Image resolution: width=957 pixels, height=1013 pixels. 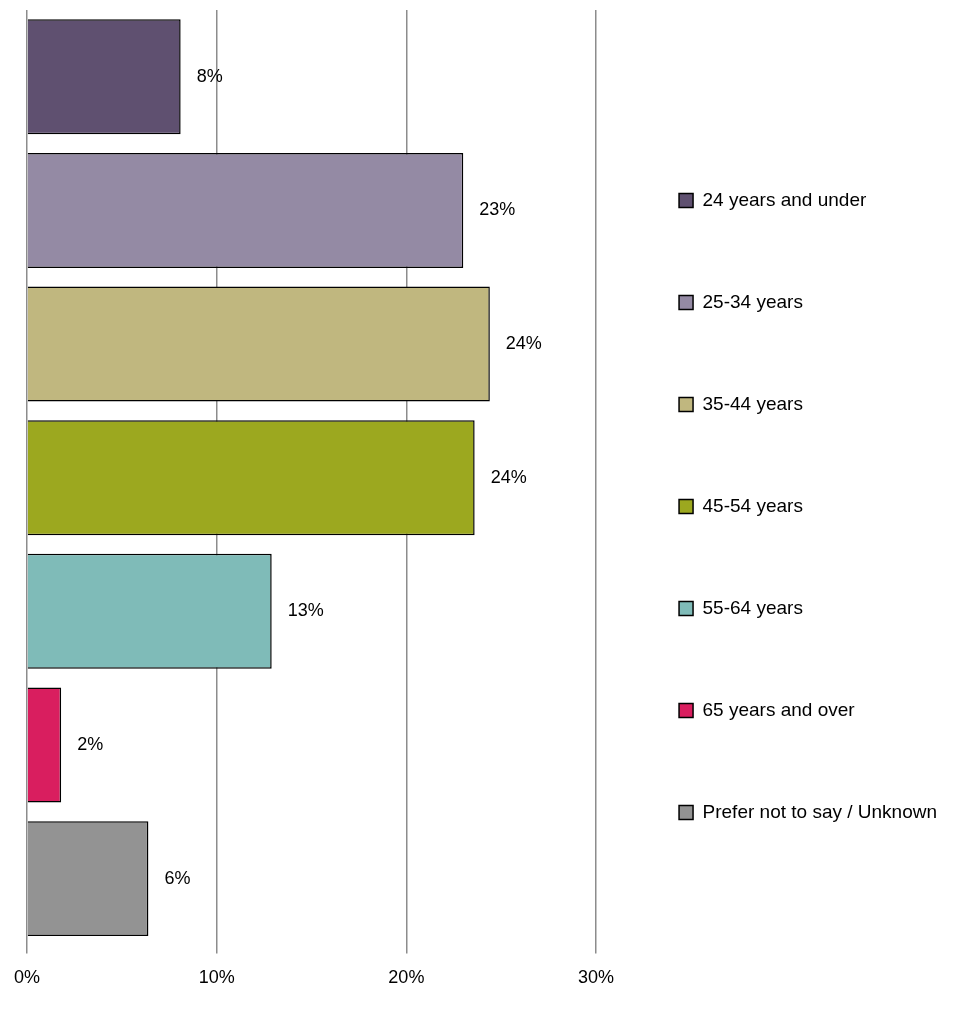 I want to click on x-tick-label: 30%, so click(x=596, y=977).